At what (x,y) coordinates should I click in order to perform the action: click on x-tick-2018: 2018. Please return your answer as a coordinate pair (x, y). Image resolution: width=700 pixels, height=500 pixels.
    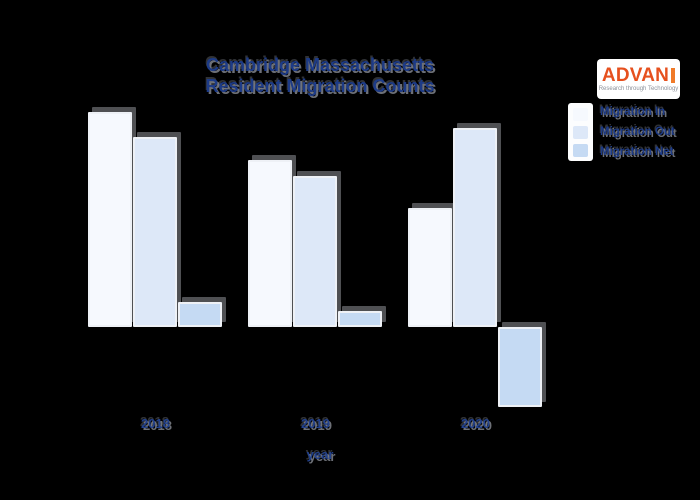
    Looking at the image, I should click on (155, 423).